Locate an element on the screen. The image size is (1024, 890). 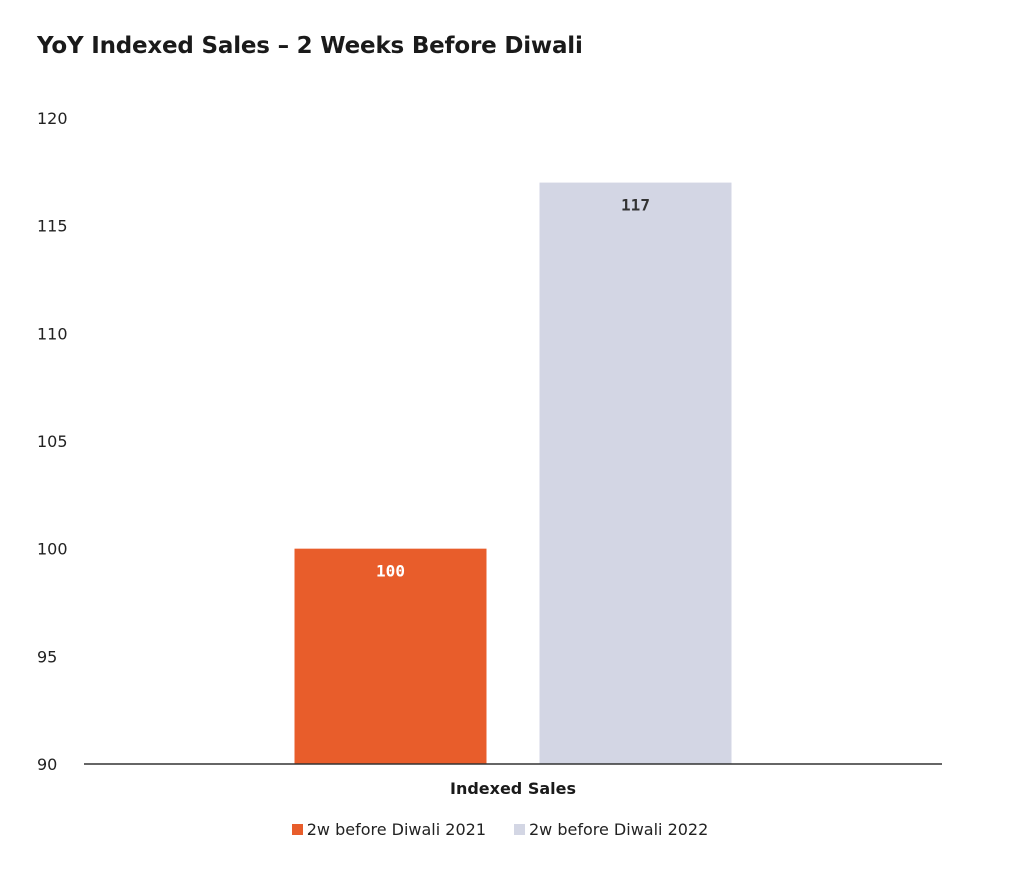
bar-data-label: 100 is located at coordinates (390, 571).